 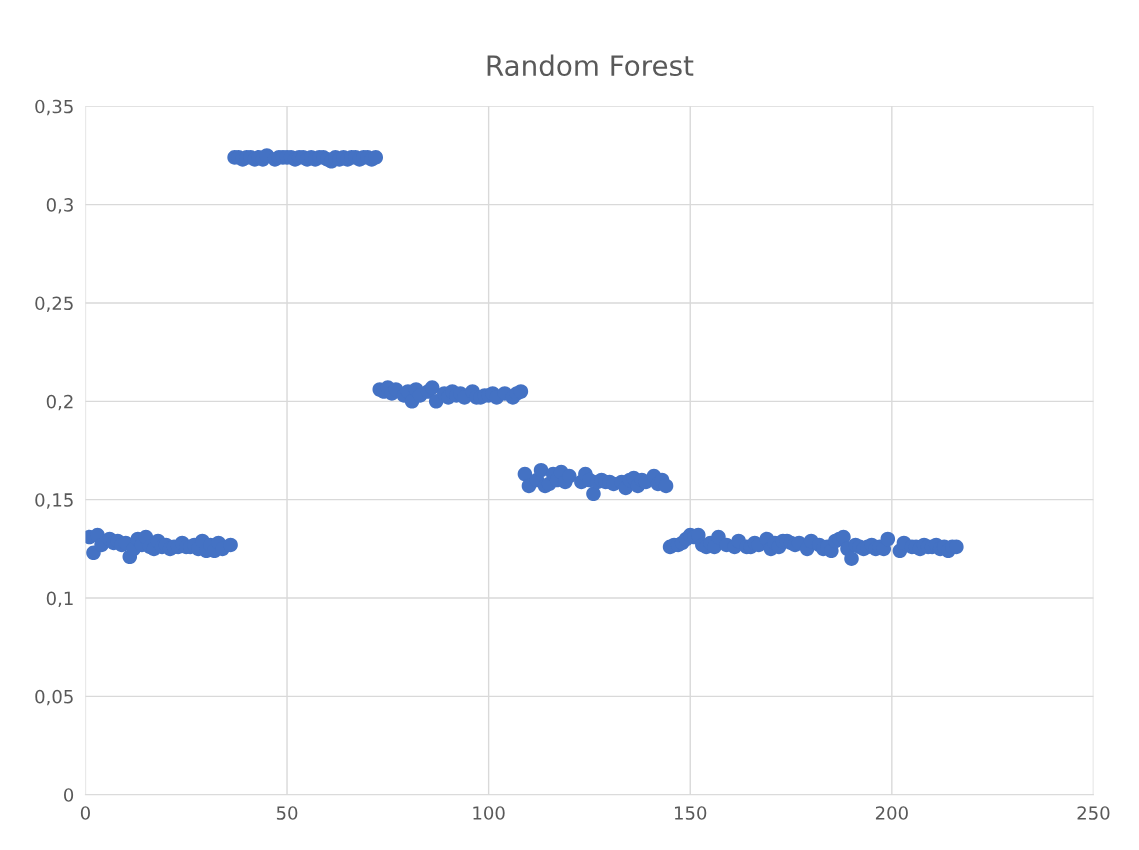 I want to click on x-tick-label: 250, so click(x=1093, y=813).